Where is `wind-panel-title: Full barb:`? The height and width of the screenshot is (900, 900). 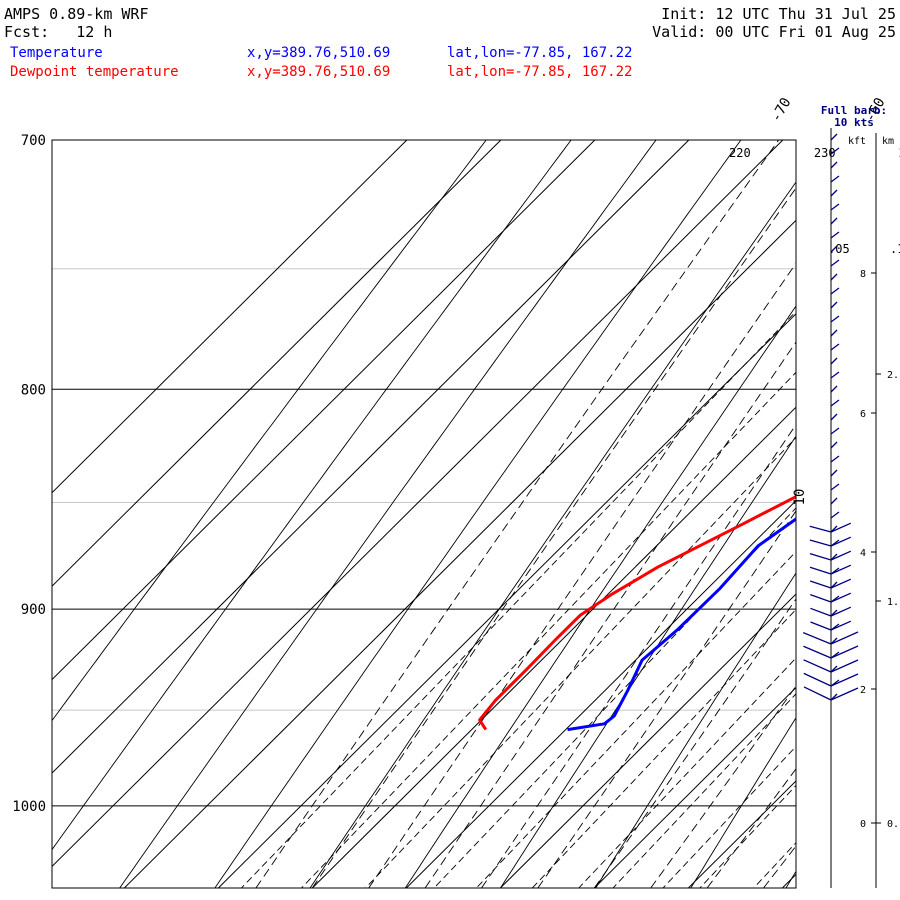 wind-panel-title: Full barb: is located at coordinates (854, 110).